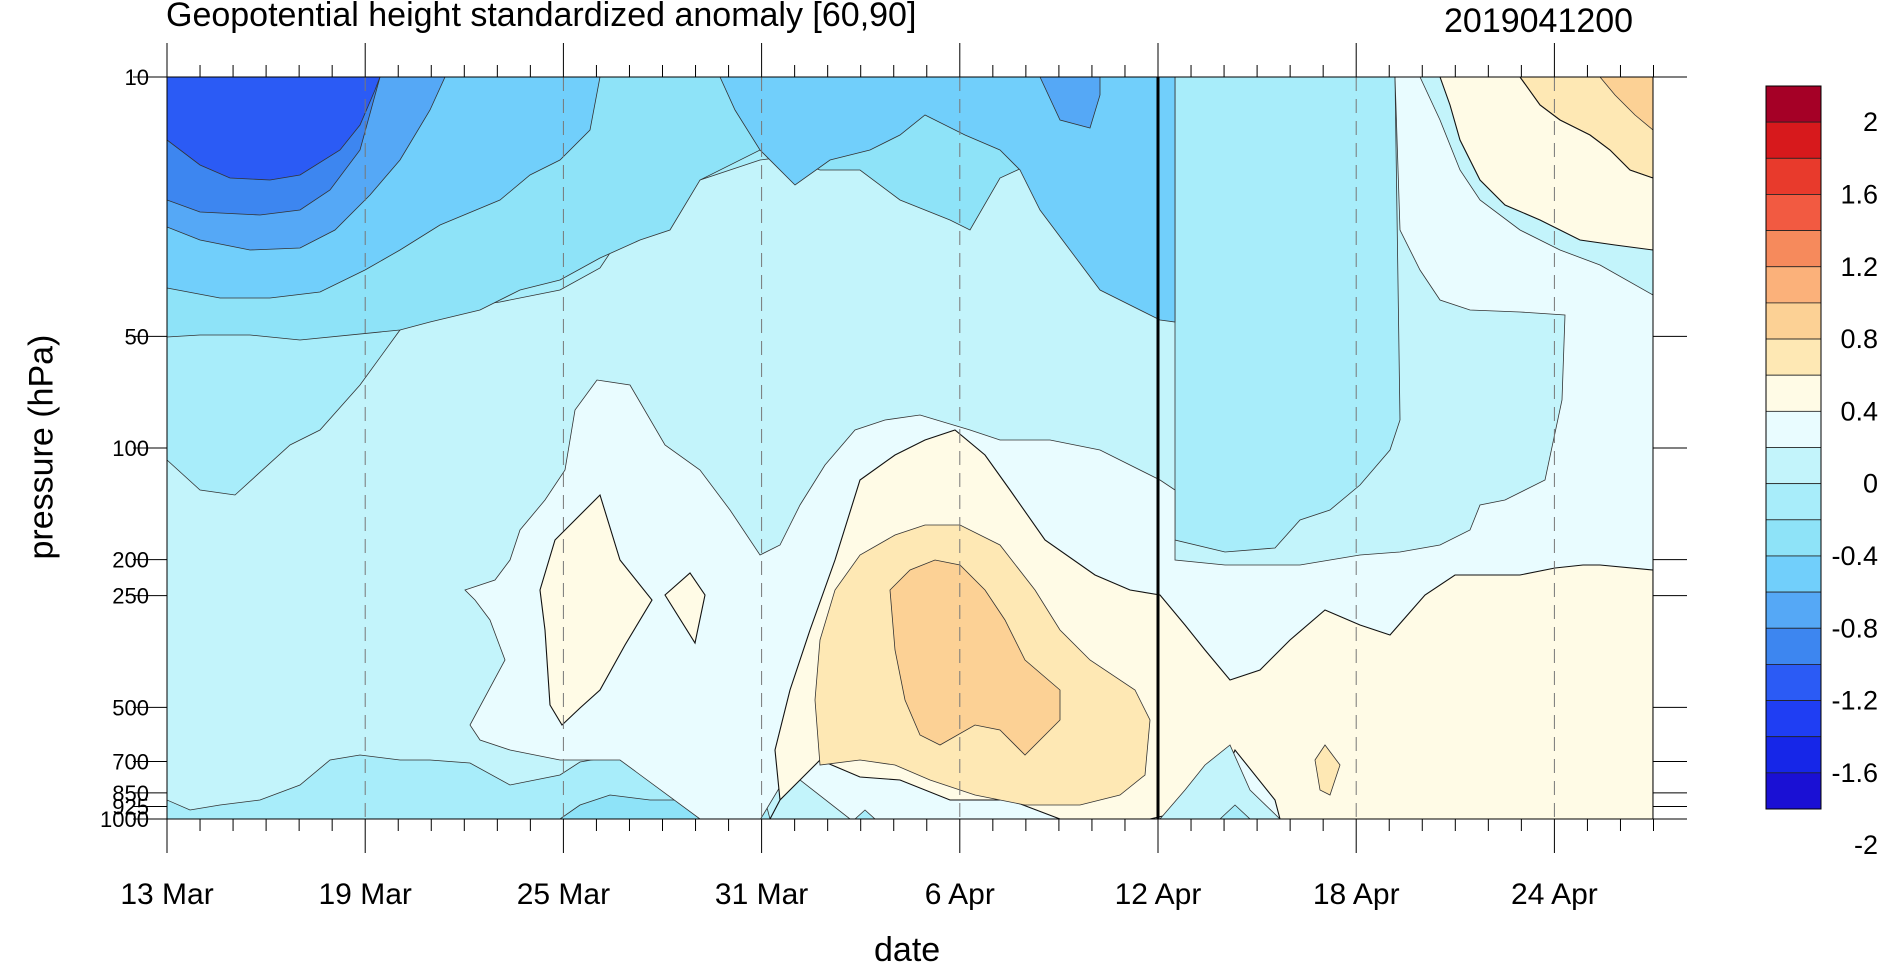  Describe the element at coordinates (1870, 122) in the screenshot. I see `colorbar-label: 2` at that location.